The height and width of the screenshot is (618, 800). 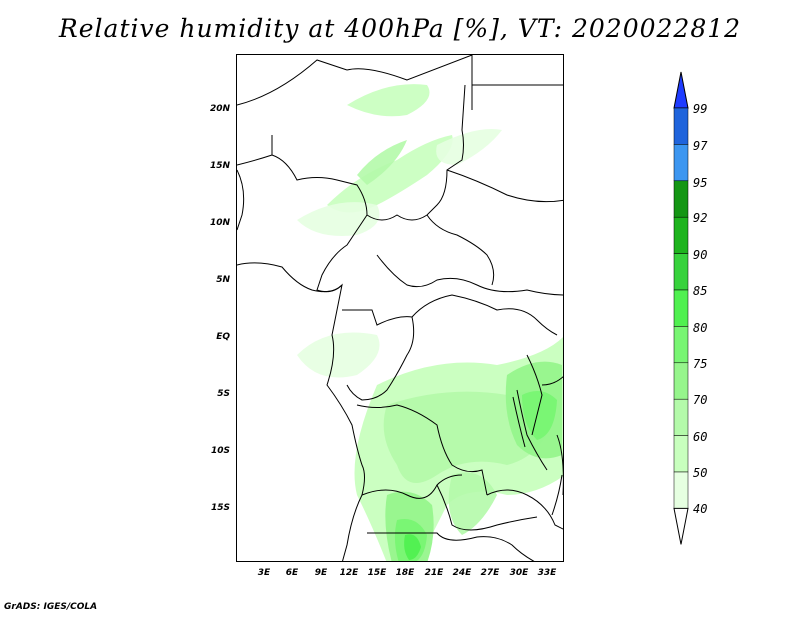 What do you see at coordinates (377, 573) in the screenshot?
I see `lon-tick-label: 15E` at bounding box center [377, 573].